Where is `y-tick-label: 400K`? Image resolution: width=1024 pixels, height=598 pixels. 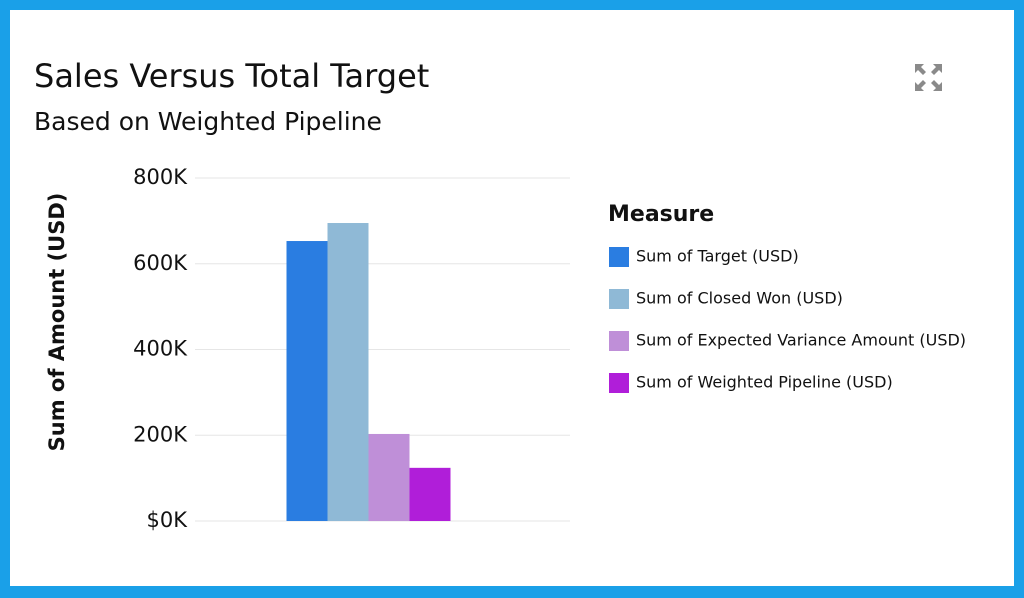 y-tick-label: 400K is located at coordinates (160, 349).